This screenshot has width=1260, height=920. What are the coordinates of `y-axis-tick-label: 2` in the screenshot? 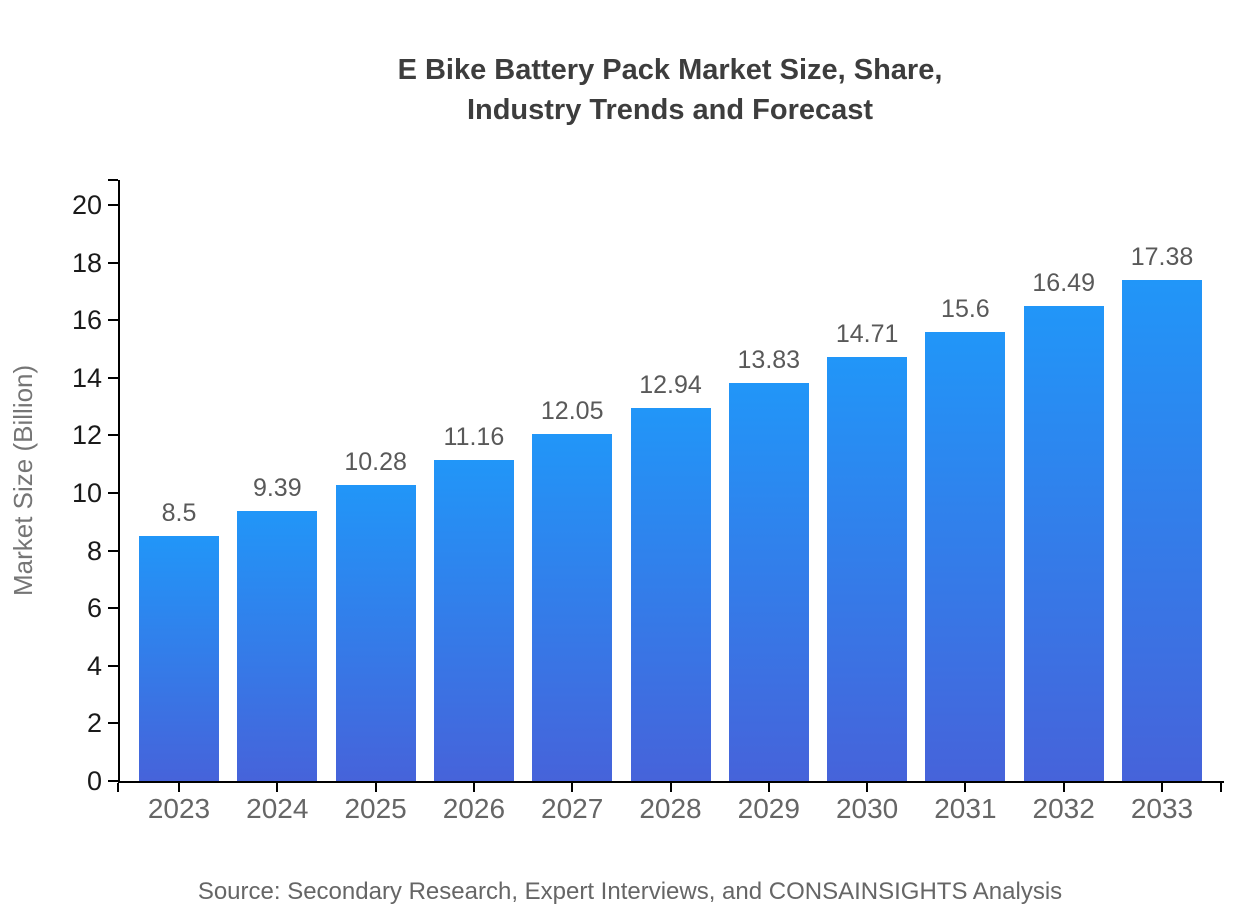 It's located at (94, 723).